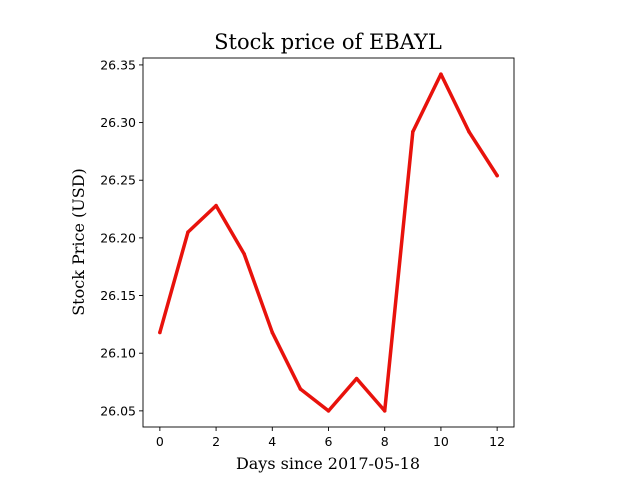 Image resolution: width=640 pixels, height=480 pixels. What do you see at coordinates (497, 441) in the screenshot?
I see `x-tick-label: 12` at bounding box center [497, 441].